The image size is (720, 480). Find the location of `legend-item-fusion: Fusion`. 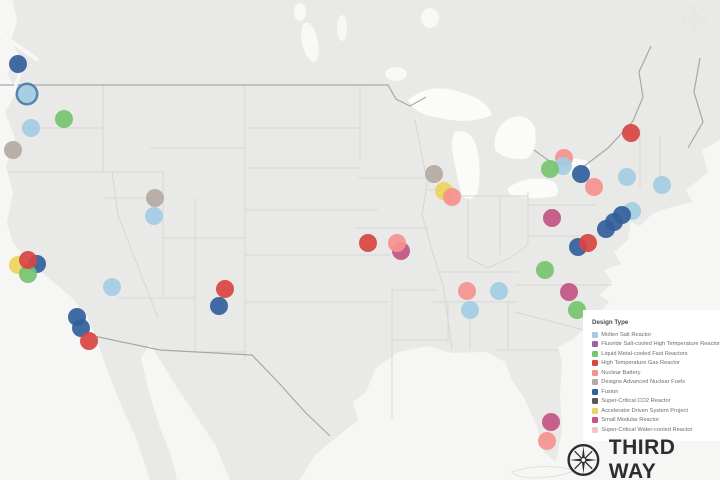

legend-item-fusion: Fusion is located at coordinates (654, 392).